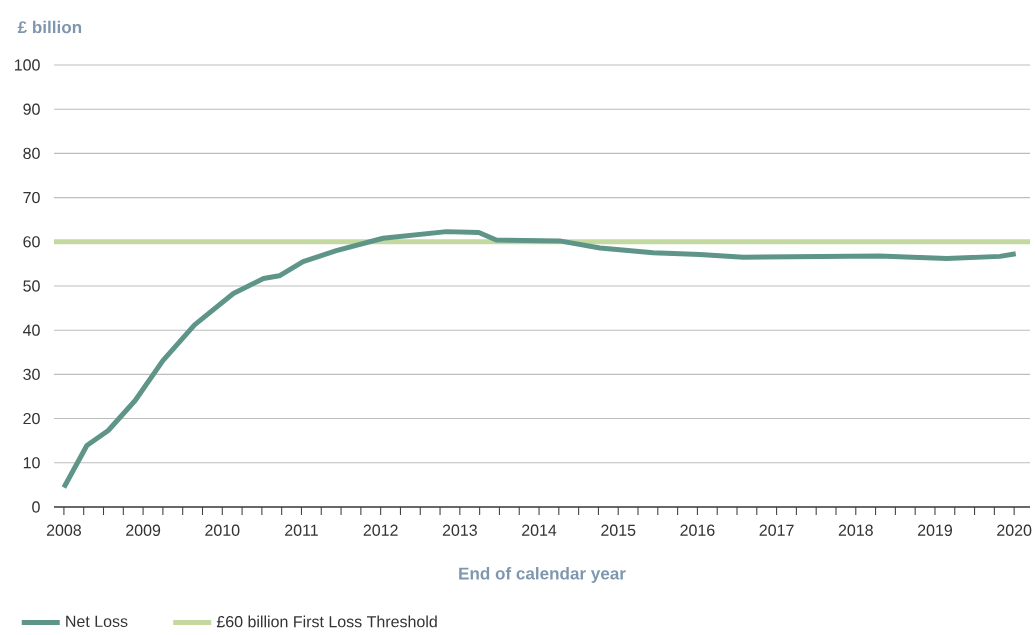 This screenshot has width=1035, height=635. Describe the element at coordinates (49, 27) in the screenshot. I see `y-axis-title: £ billion` at that location.